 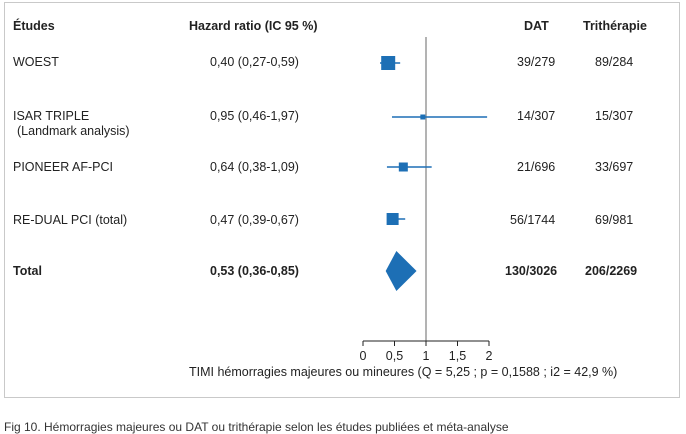 I want to click on tri-count: 15/307, so click(x=614, y=116).